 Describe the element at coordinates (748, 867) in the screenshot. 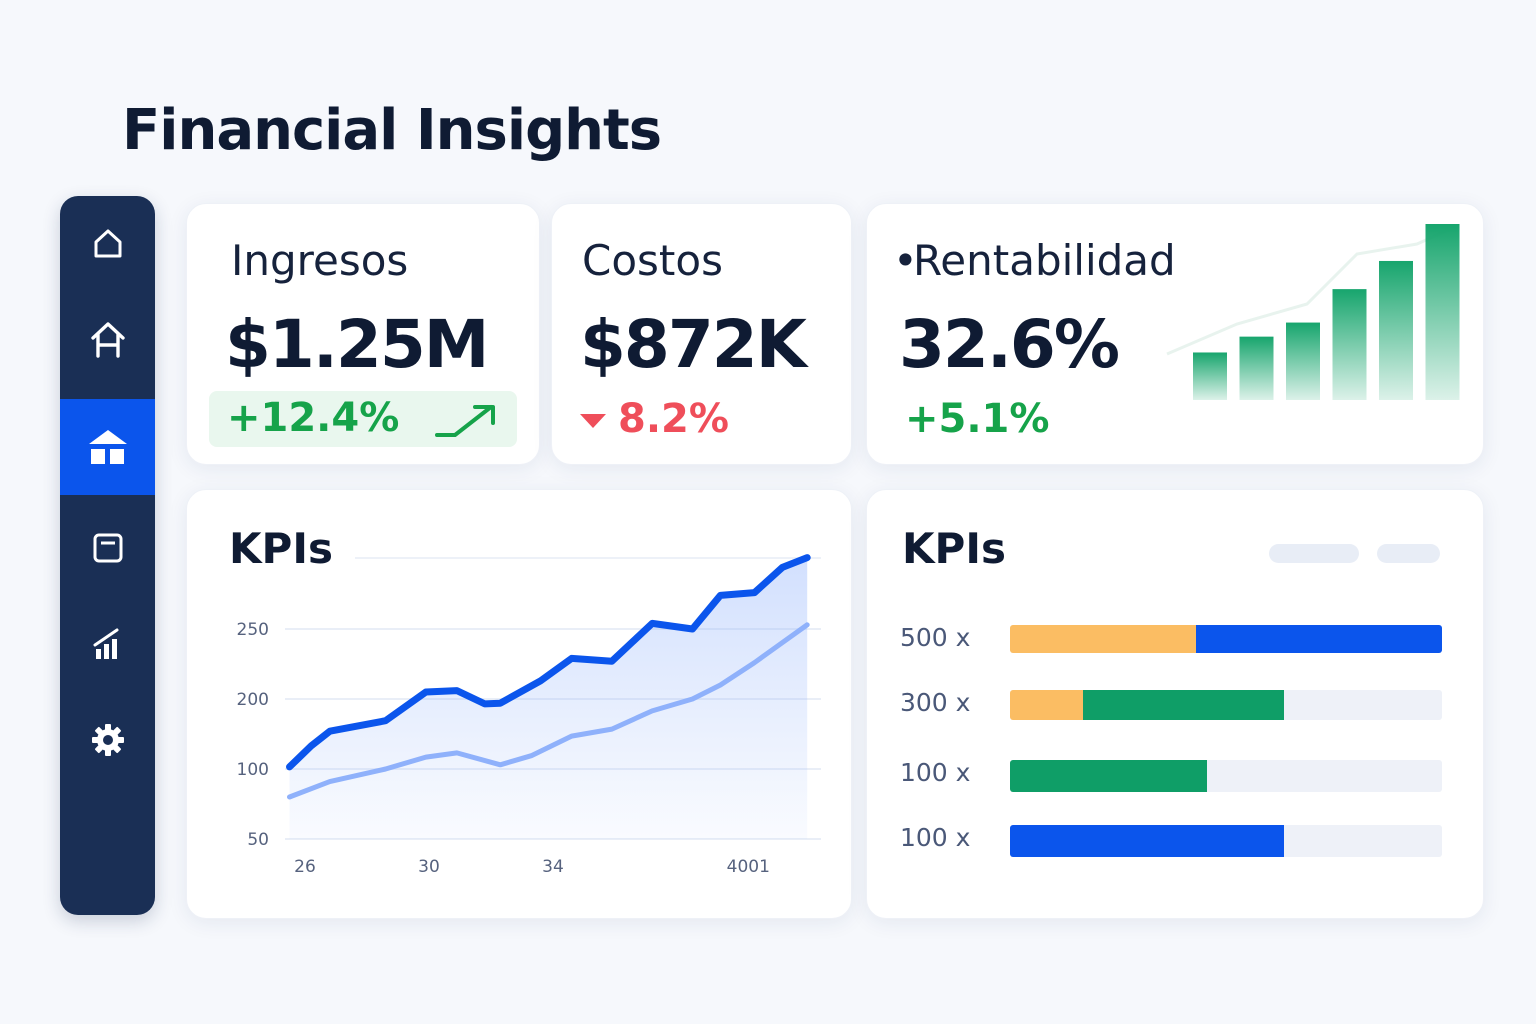

I see `x-tick-label: 4001` at that location.